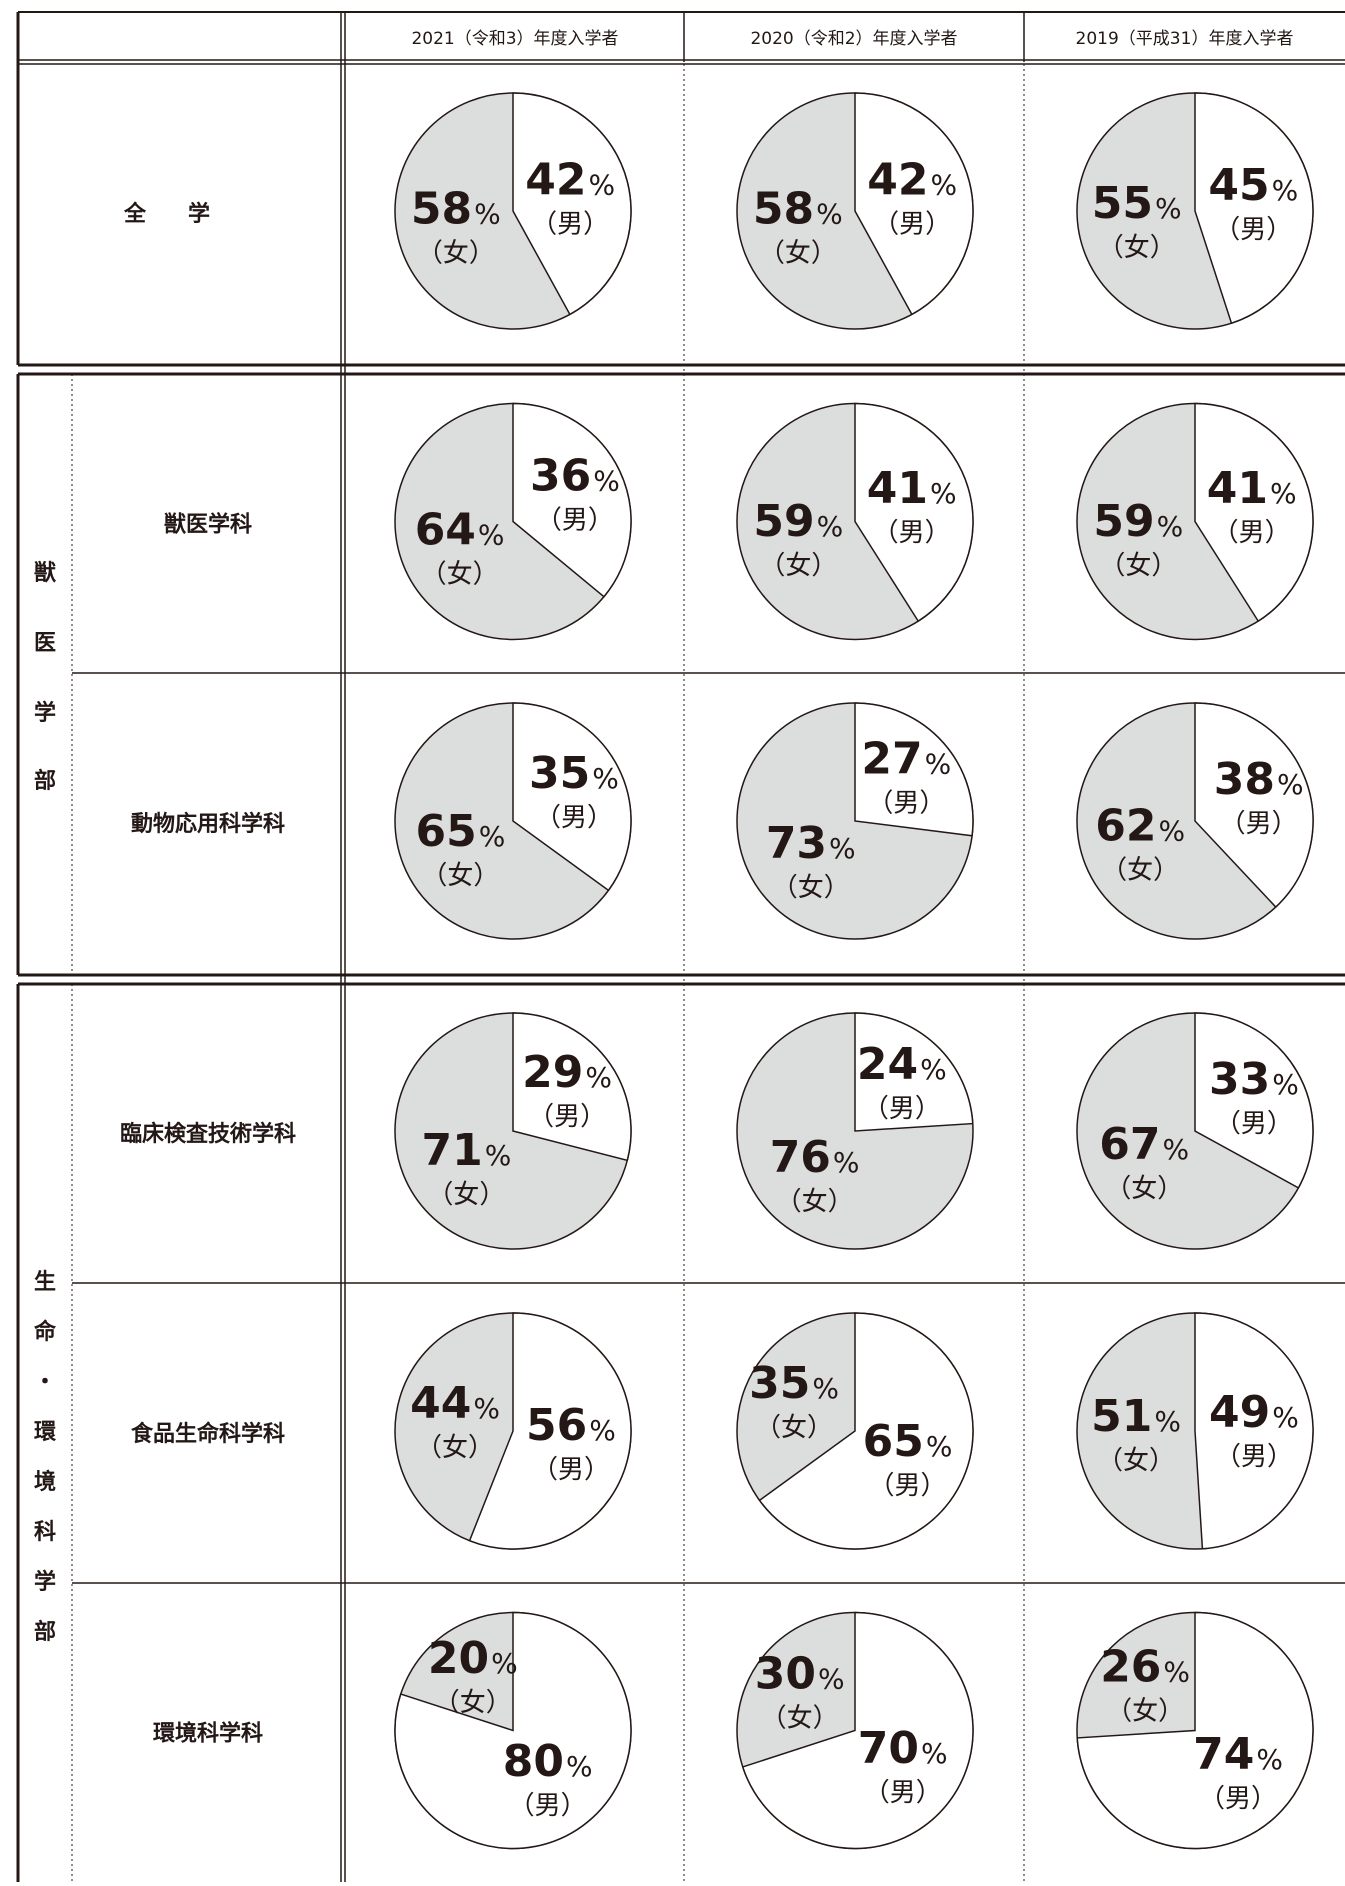 Image resolution: width=1345 pixels, height=1886 pixels. Describe the element at coordinates (460, 530) in the screenshot. I see `female-percent-label: 64%` at that location.